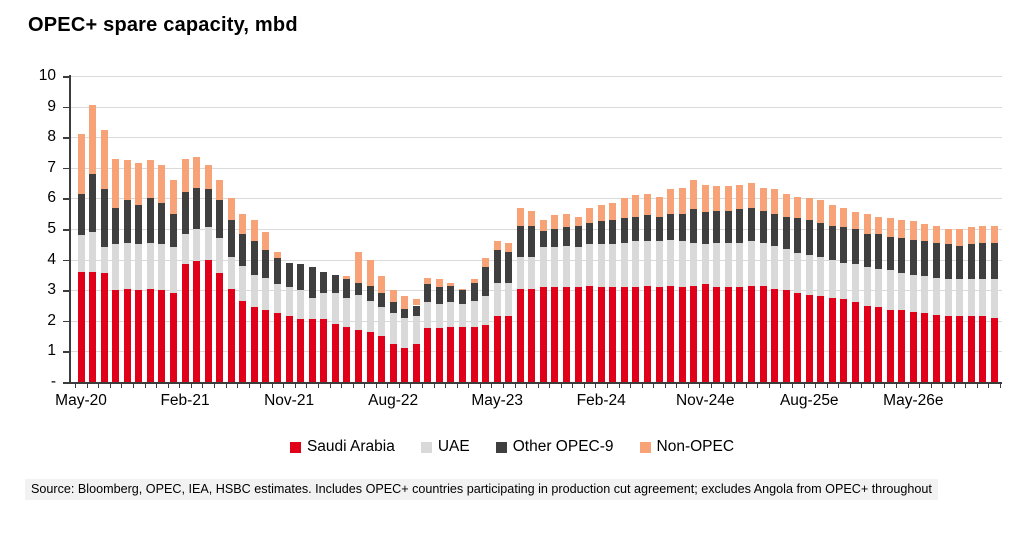 The width and height of the screenshot is (1024, 538). I want to click on legend-item-other-opec-9: Other OPEC-9, so click(554, 447).